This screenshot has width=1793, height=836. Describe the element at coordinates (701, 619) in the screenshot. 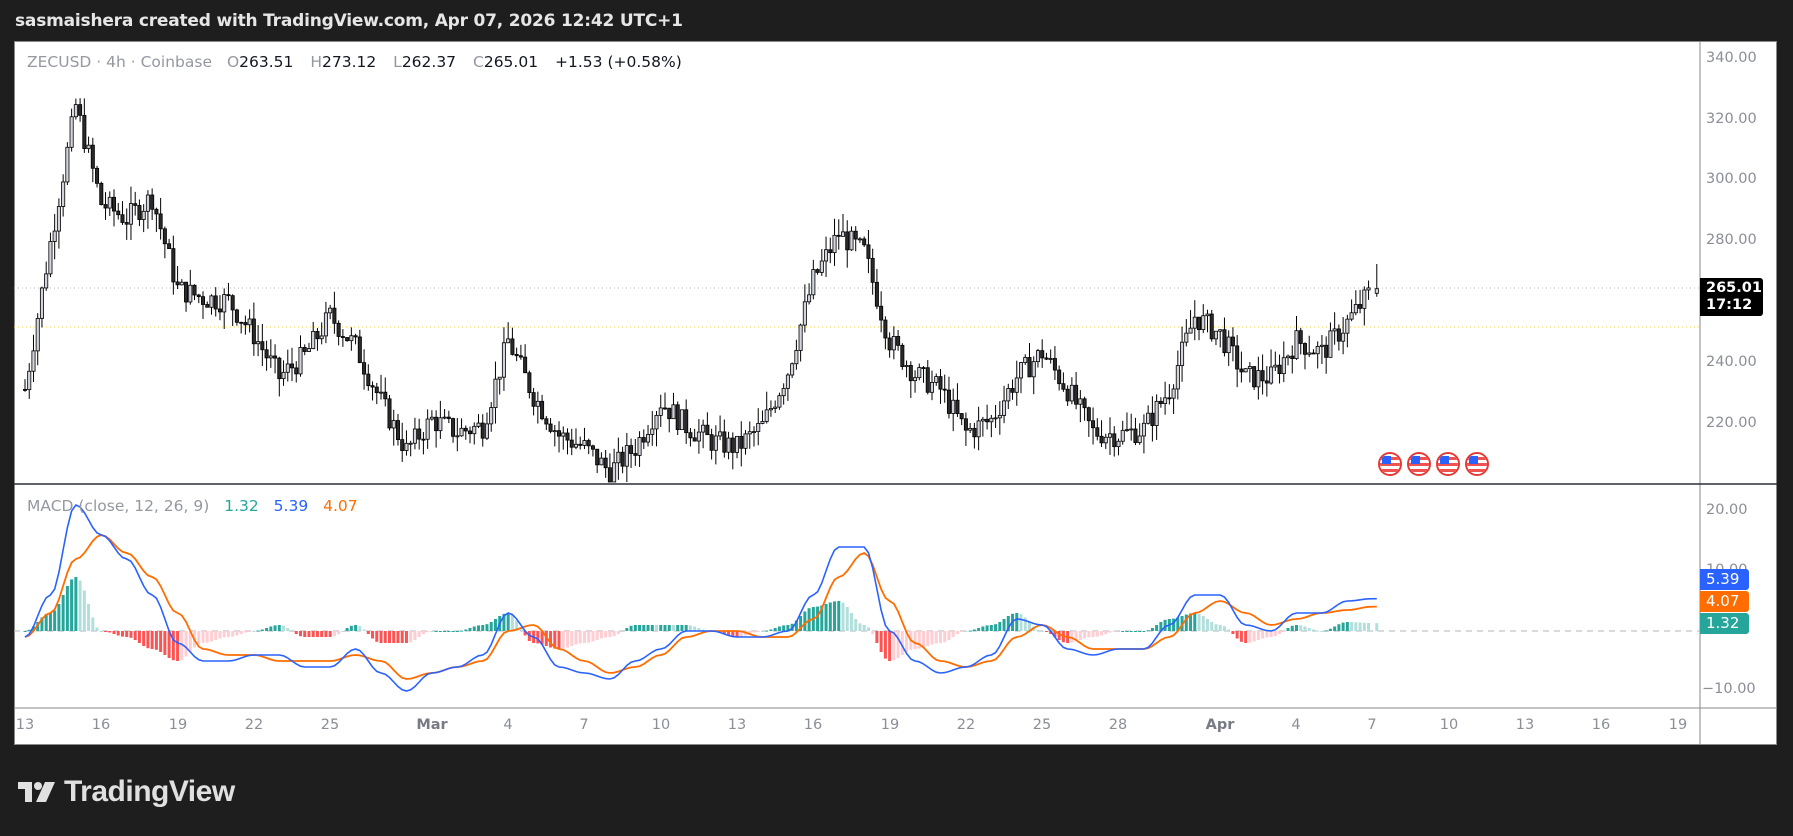

I see `macd-histogram` at that location.